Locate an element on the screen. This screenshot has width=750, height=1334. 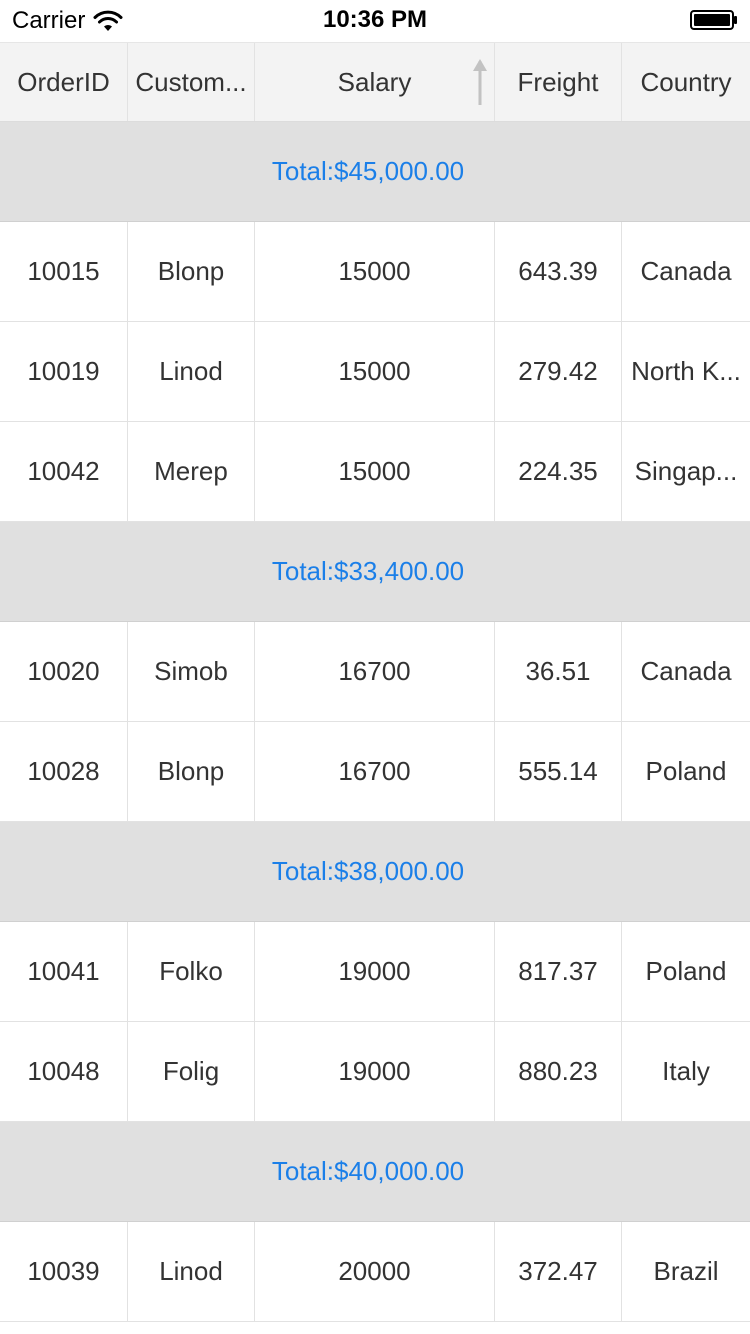
cell-customer: Folig is located at coordinates (191, 1071).